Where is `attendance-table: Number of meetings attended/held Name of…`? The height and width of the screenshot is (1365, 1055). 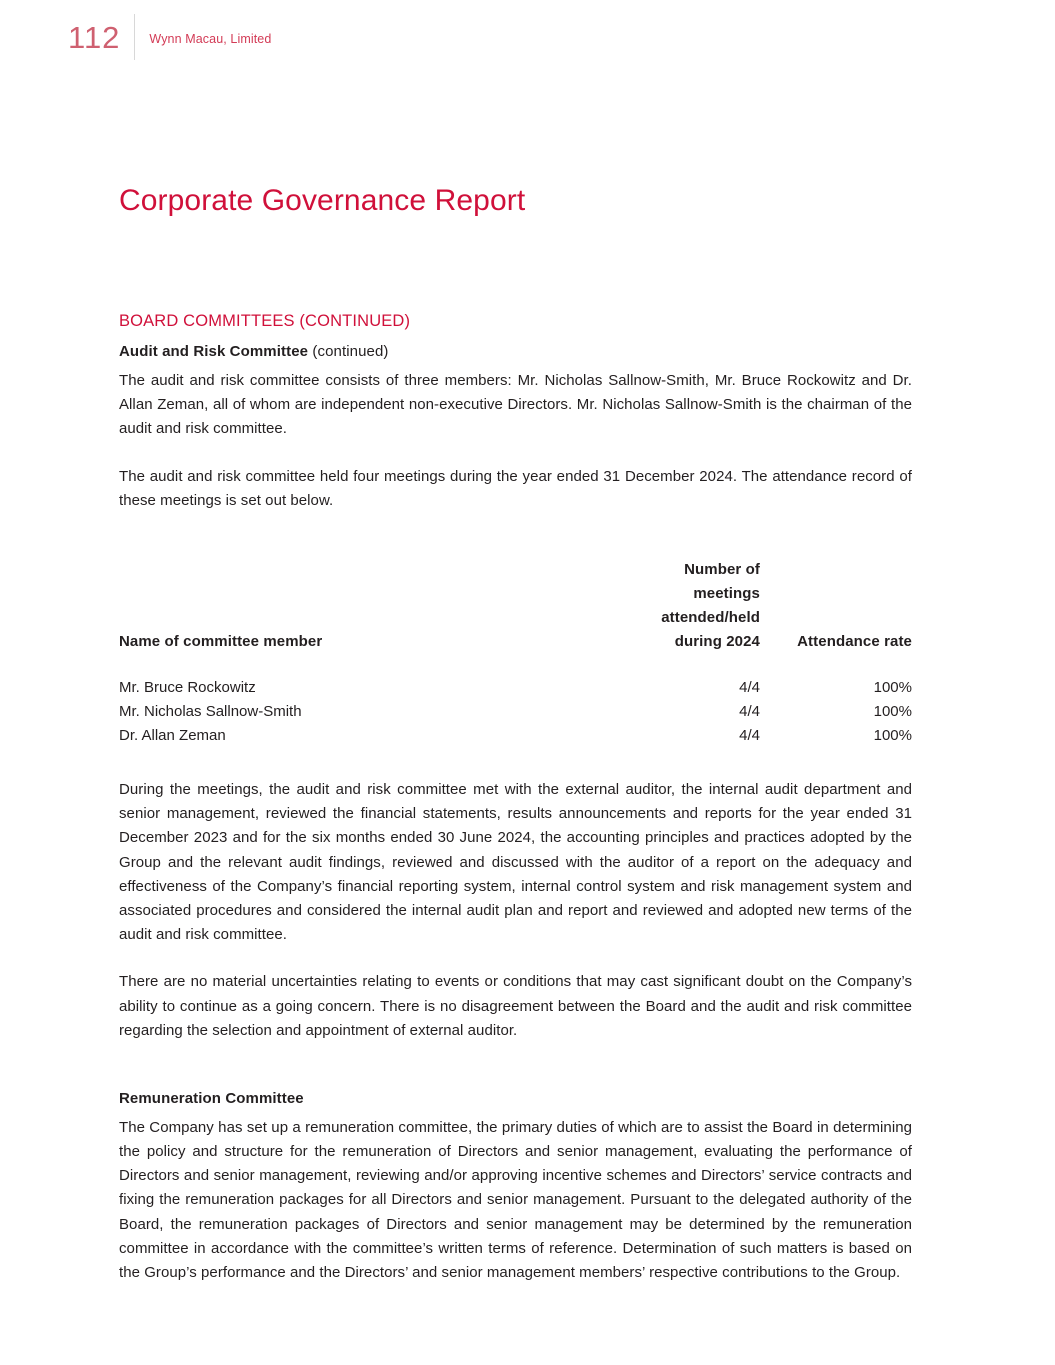 attendance-table: Number of meetings attended/held Name of… is located at coordinates (515, 653).